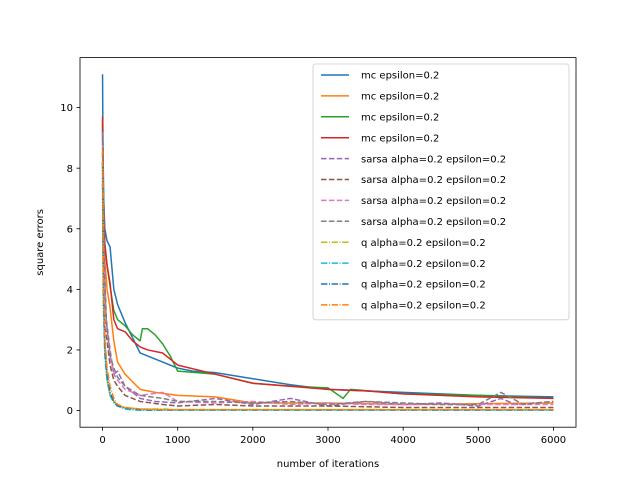 This screenshot has height=480, width=640. Describe the element at coordinates (328, 464) in the screenshot. I see `x-axis-label: number of iterations` at that location.